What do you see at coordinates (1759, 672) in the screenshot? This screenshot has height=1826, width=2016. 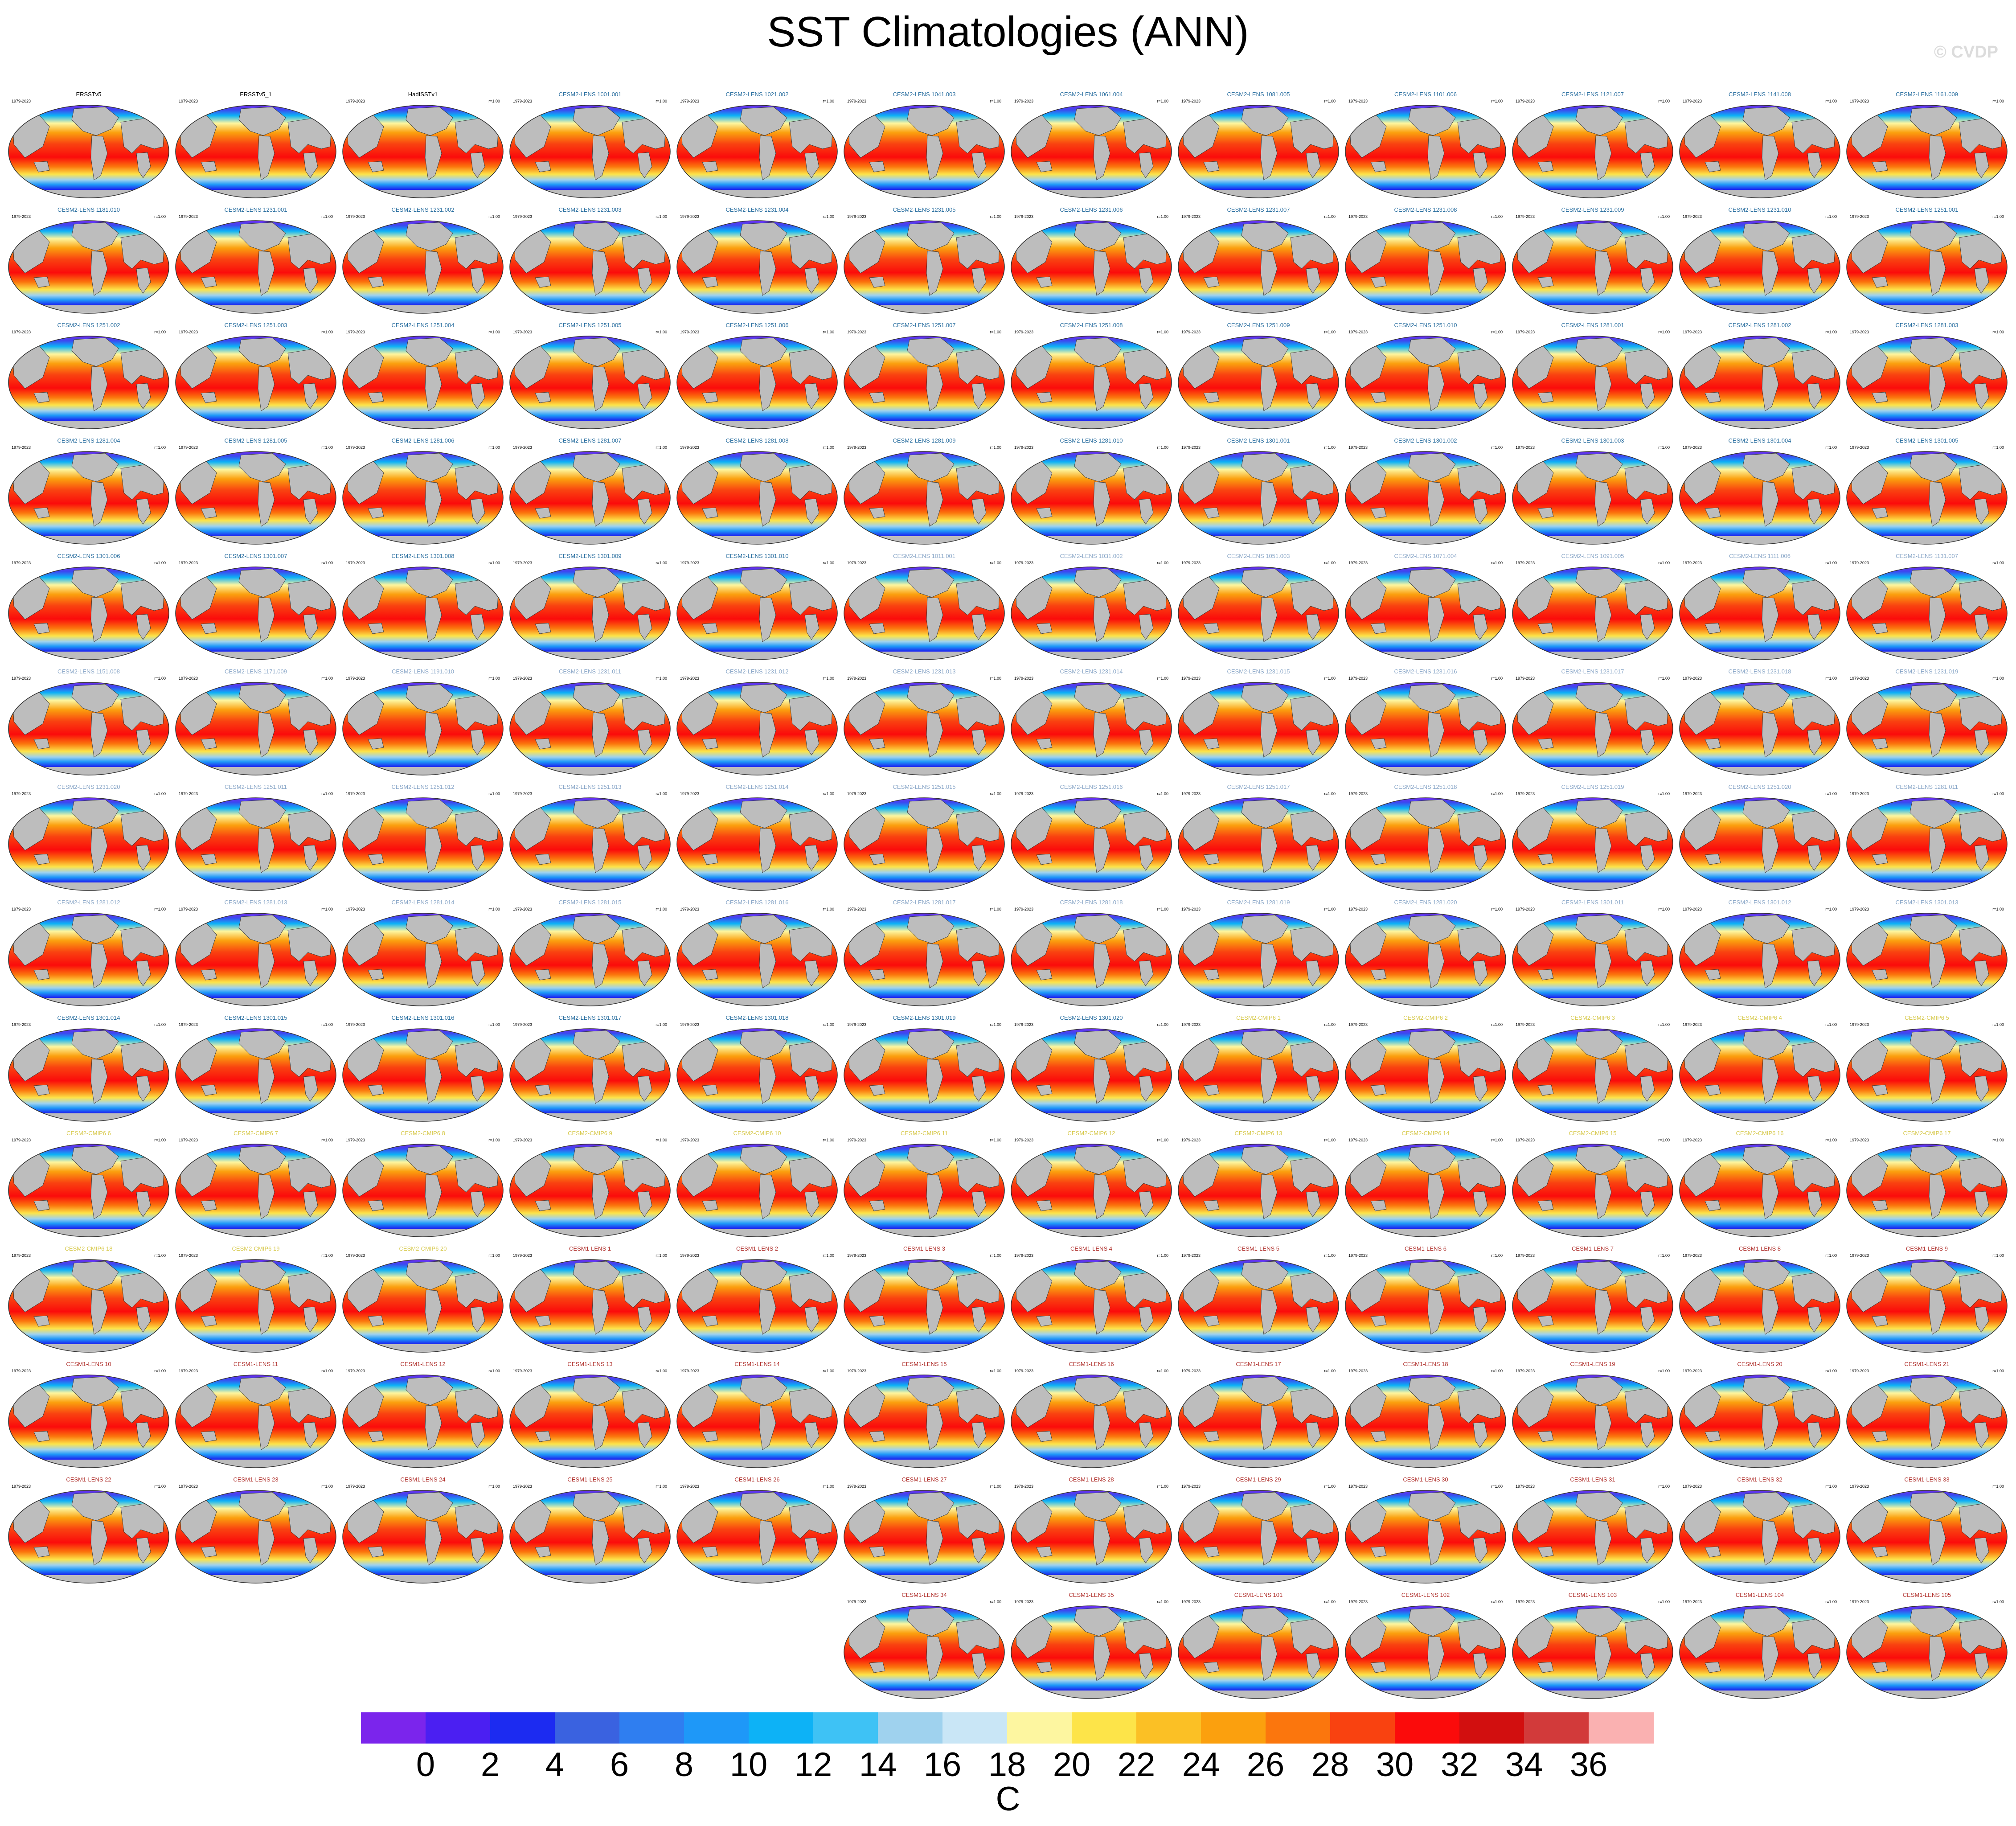 I see `panel-title: CESM2-LENS 1231.018` at bounding box center [1759, 672].